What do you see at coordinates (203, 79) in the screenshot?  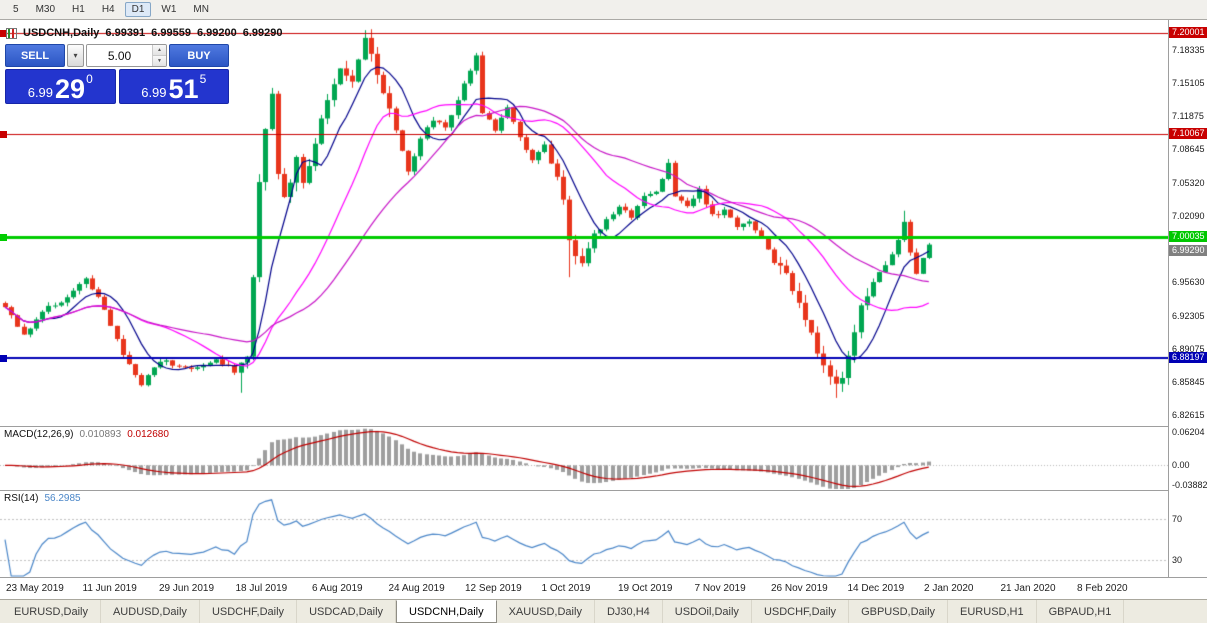 I see `buy-price-pipette: 5` at bounding box center [203, 79].